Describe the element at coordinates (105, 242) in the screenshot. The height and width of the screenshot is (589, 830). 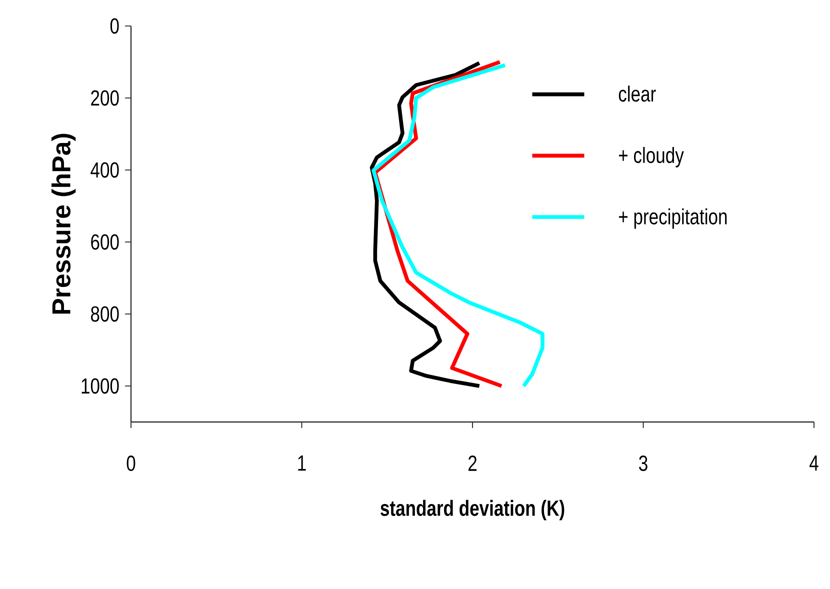
I see `y-tick-label: 600` at that location.